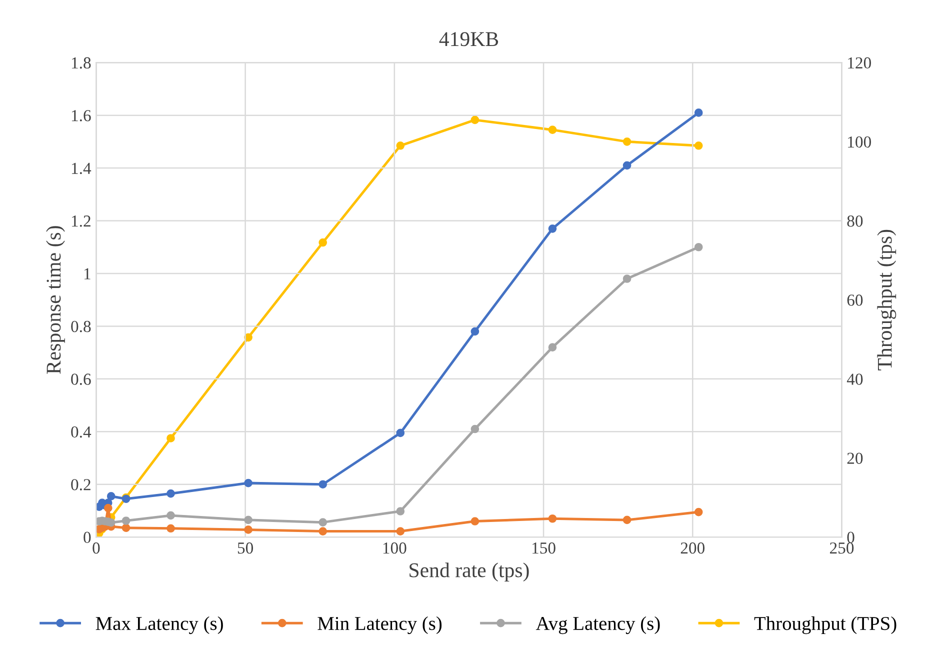  What do you see at coordinates (850, 538) in the screenshot?
I see `y2-tick-label: 0` at bounding box center [850, 538].